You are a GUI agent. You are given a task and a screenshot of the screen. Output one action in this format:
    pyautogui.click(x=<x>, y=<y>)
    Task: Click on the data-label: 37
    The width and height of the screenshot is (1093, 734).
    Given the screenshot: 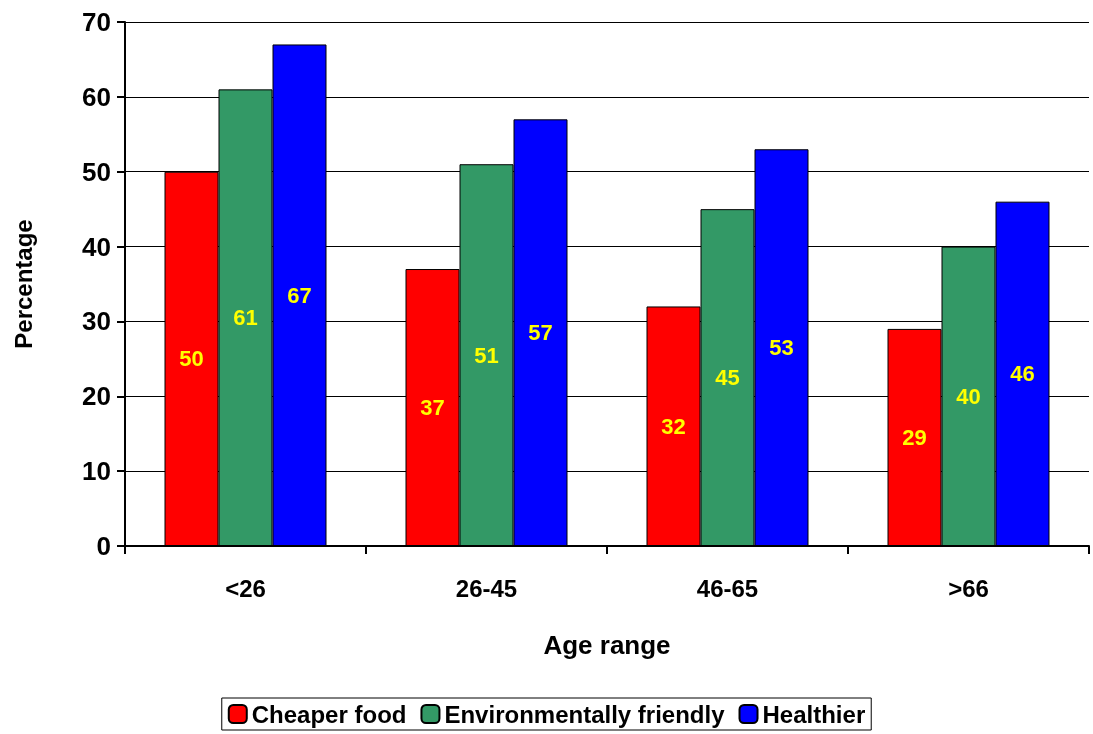 What is the action you would take?
    pyautogui.click(x=432, y=408)
    